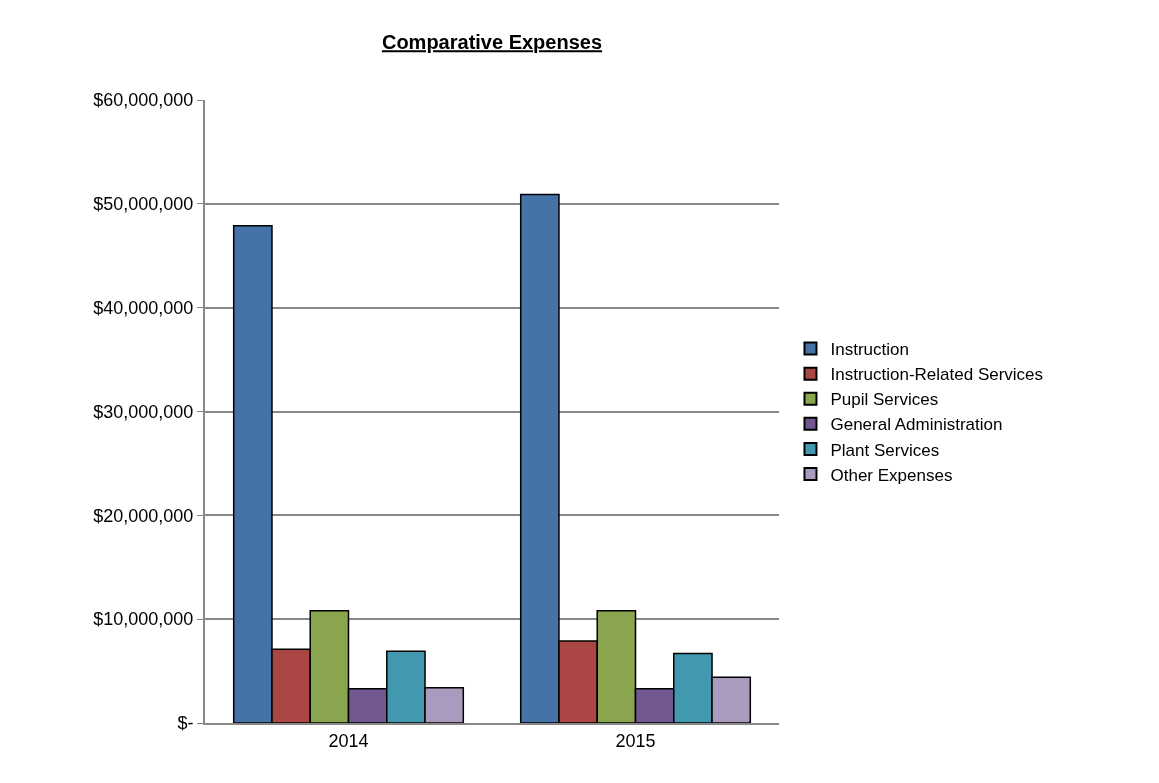 The height and width of the screenshot is (783, 1159). I want to click on y-tick-label: $60,000,000, so click(143, 100).